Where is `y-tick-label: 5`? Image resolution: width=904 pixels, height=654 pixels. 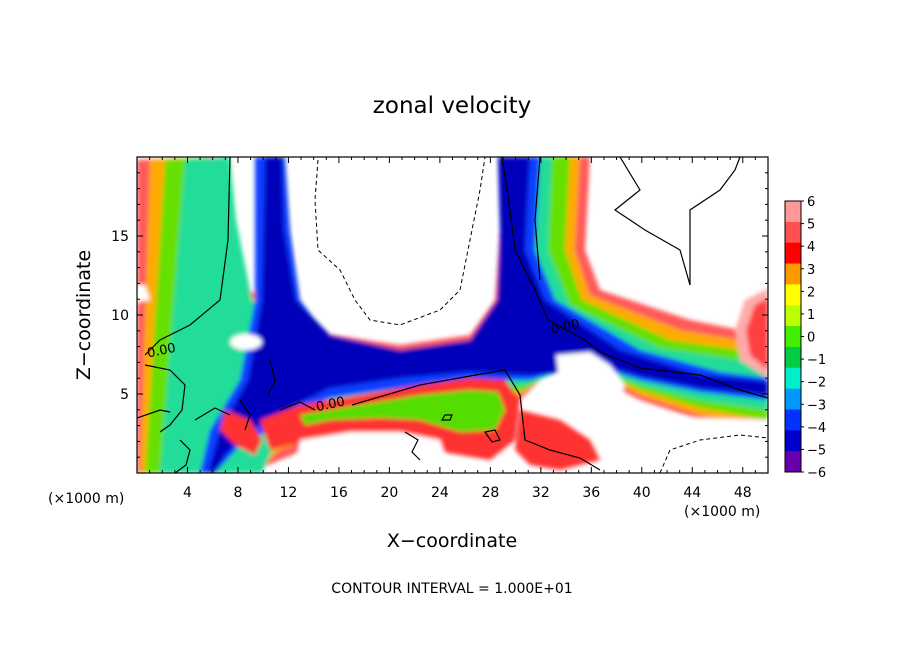
y-tick-label: 5 is located at coordinates (124, 395).